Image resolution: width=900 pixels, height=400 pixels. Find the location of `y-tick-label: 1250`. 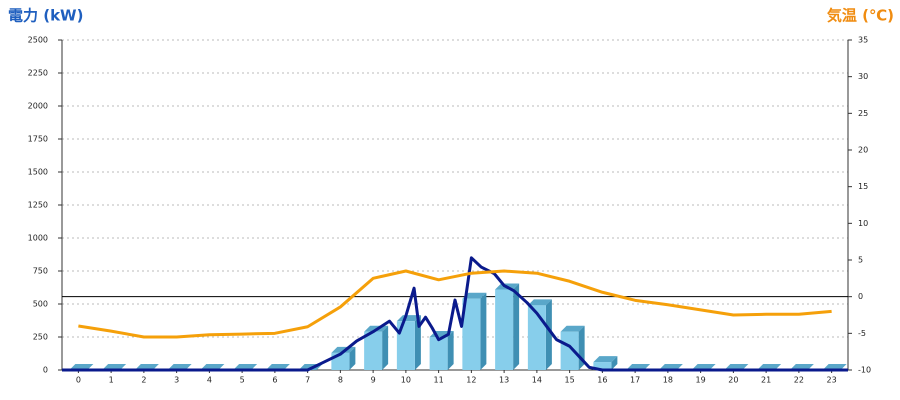

y-tick-label: 1250 is located at coordinates (38, 205).